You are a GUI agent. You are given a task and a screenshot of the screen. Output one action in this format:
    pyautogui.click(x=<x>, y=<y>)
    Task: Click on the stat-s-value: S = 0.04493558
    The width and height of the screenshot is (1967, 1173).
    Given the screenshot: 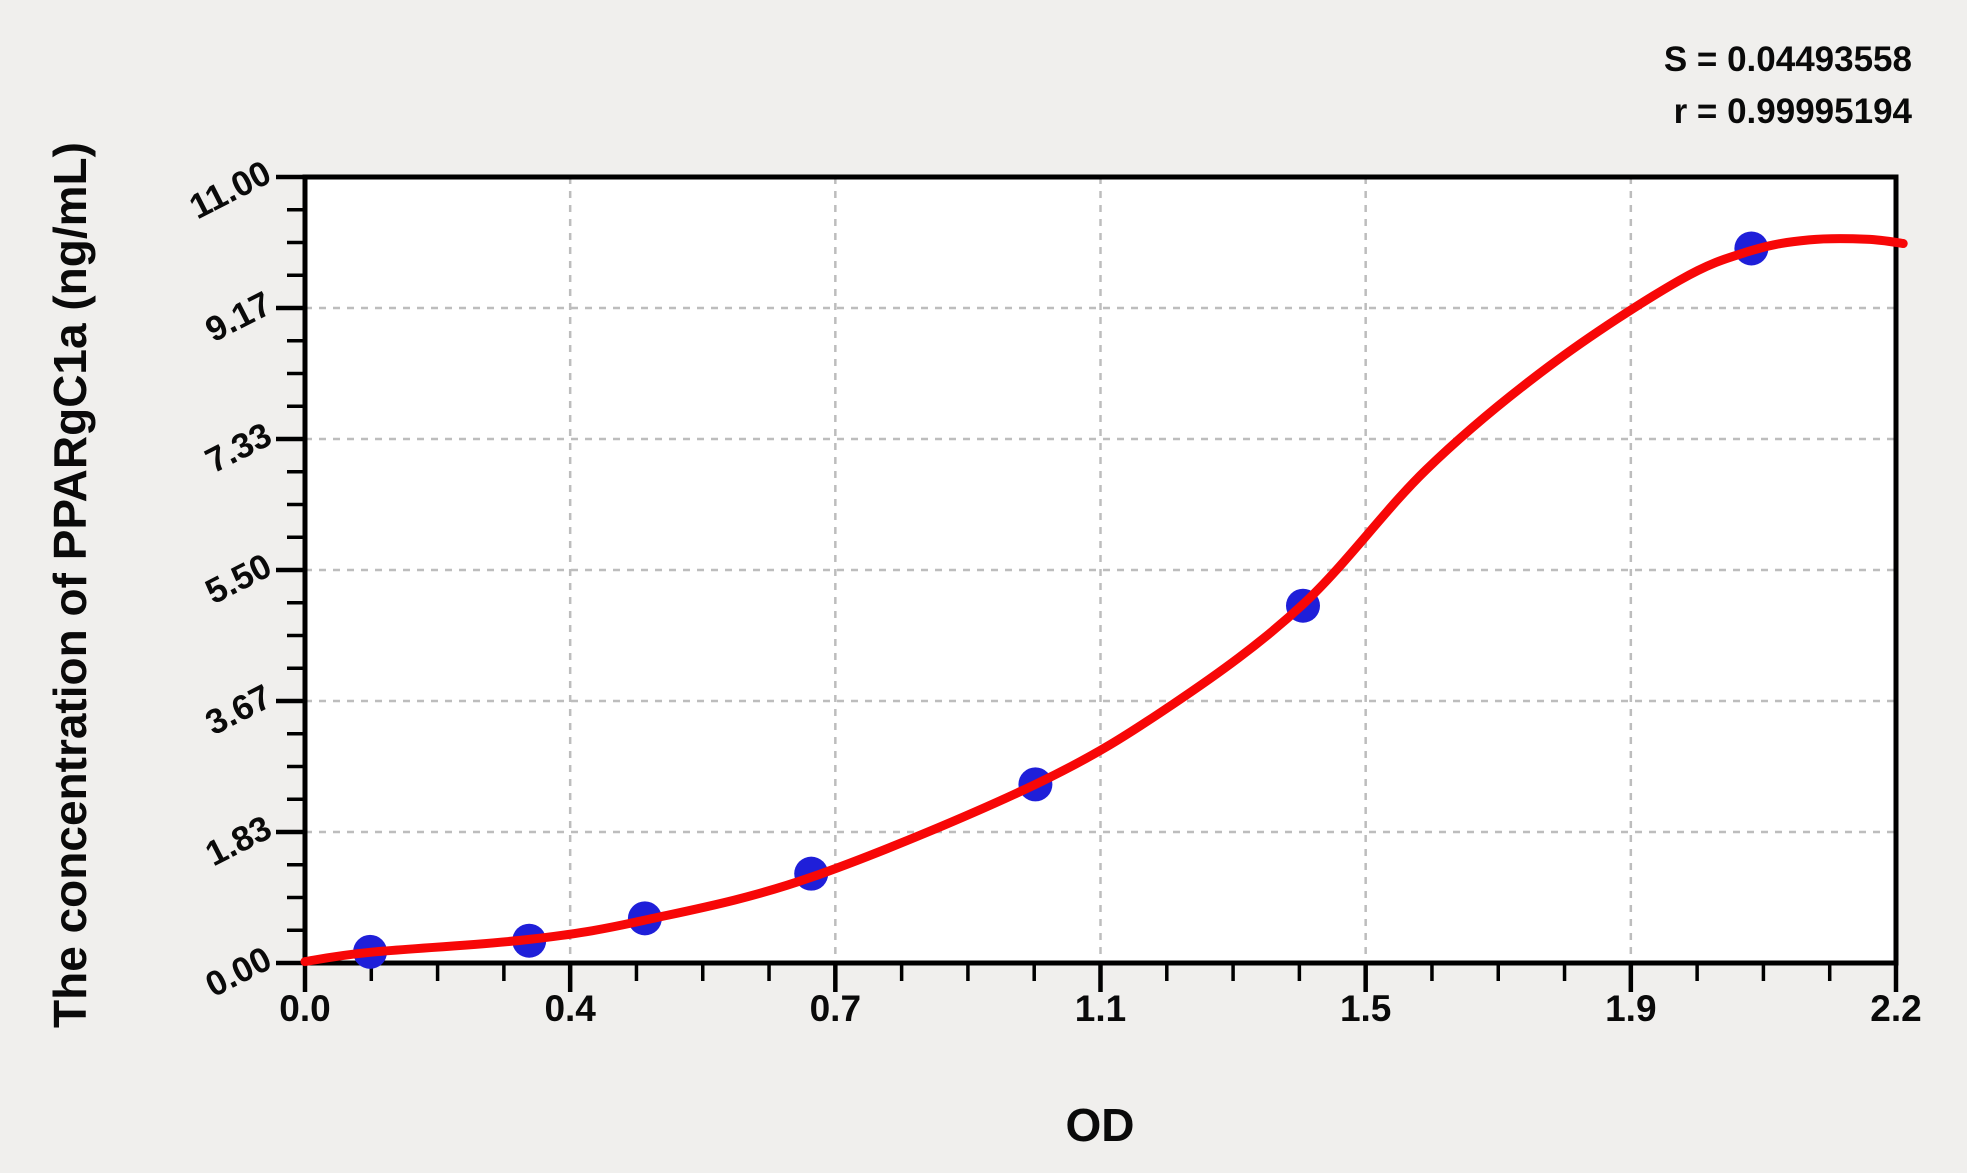 What is the action you would take?
    pyautogui.click(x=1787, y=59)
    